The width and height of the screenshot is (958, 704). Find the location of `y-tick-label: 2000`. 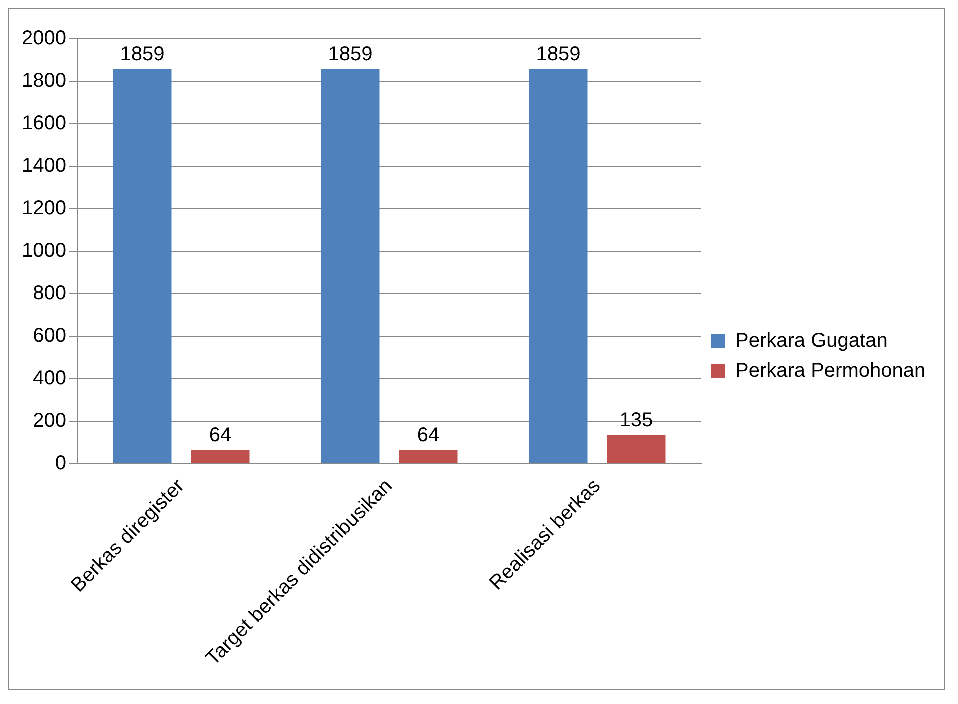

y-tick-label: 2000 is located at coordinates (44, 39).